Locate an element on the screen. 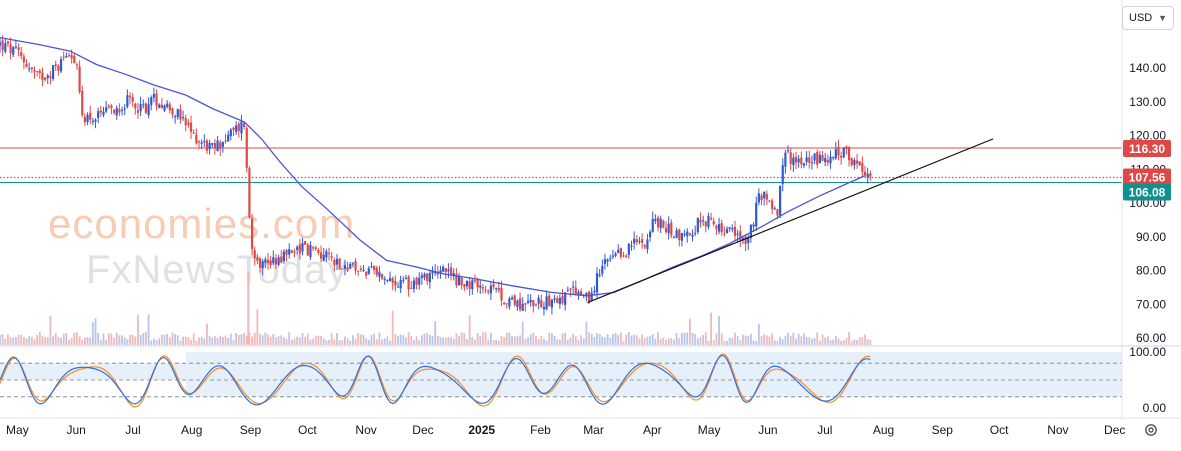 This screenshot has height=451, width=1181. currency-select: USD ▼ is located at coordinates (1148, 18).